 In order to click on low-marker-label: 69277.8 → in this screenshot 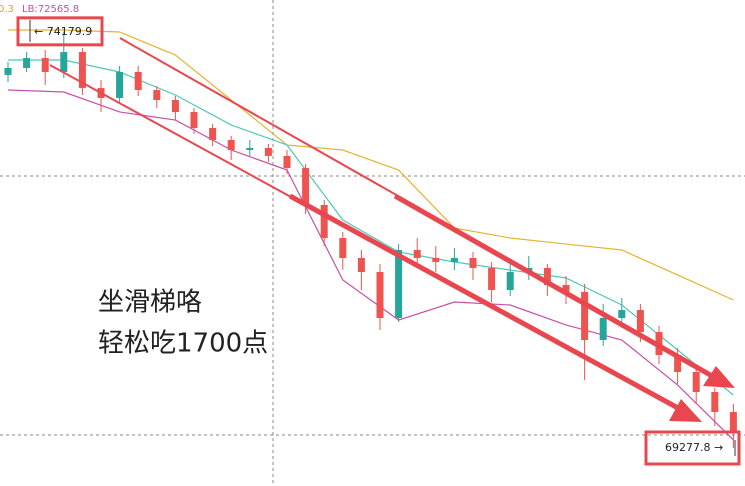, I will do `click(694, 447)`.